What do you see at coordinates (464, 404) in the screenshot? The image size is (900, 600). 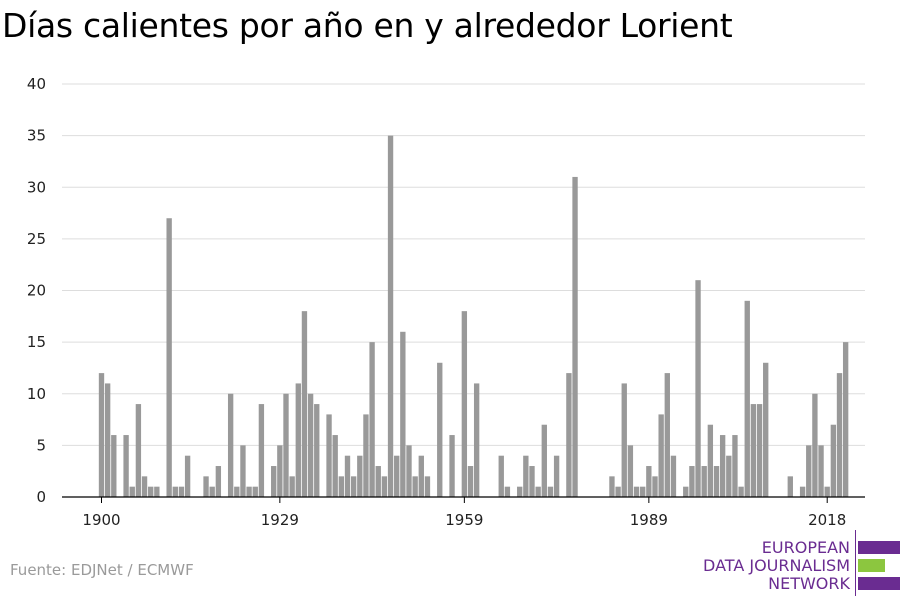 I see `bar-1959` at bounding box center [464, 404].